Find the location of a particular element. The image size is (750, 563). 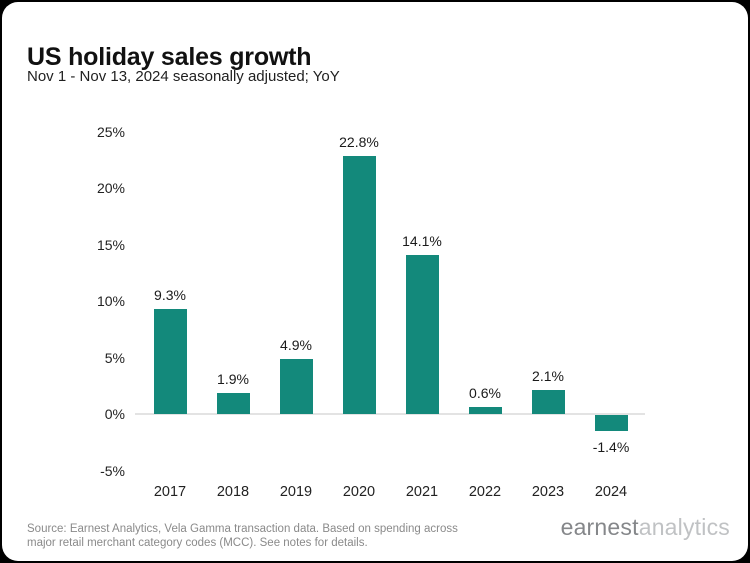

x-axis-label-2017: 2017 is located at coordinates (170, 492).